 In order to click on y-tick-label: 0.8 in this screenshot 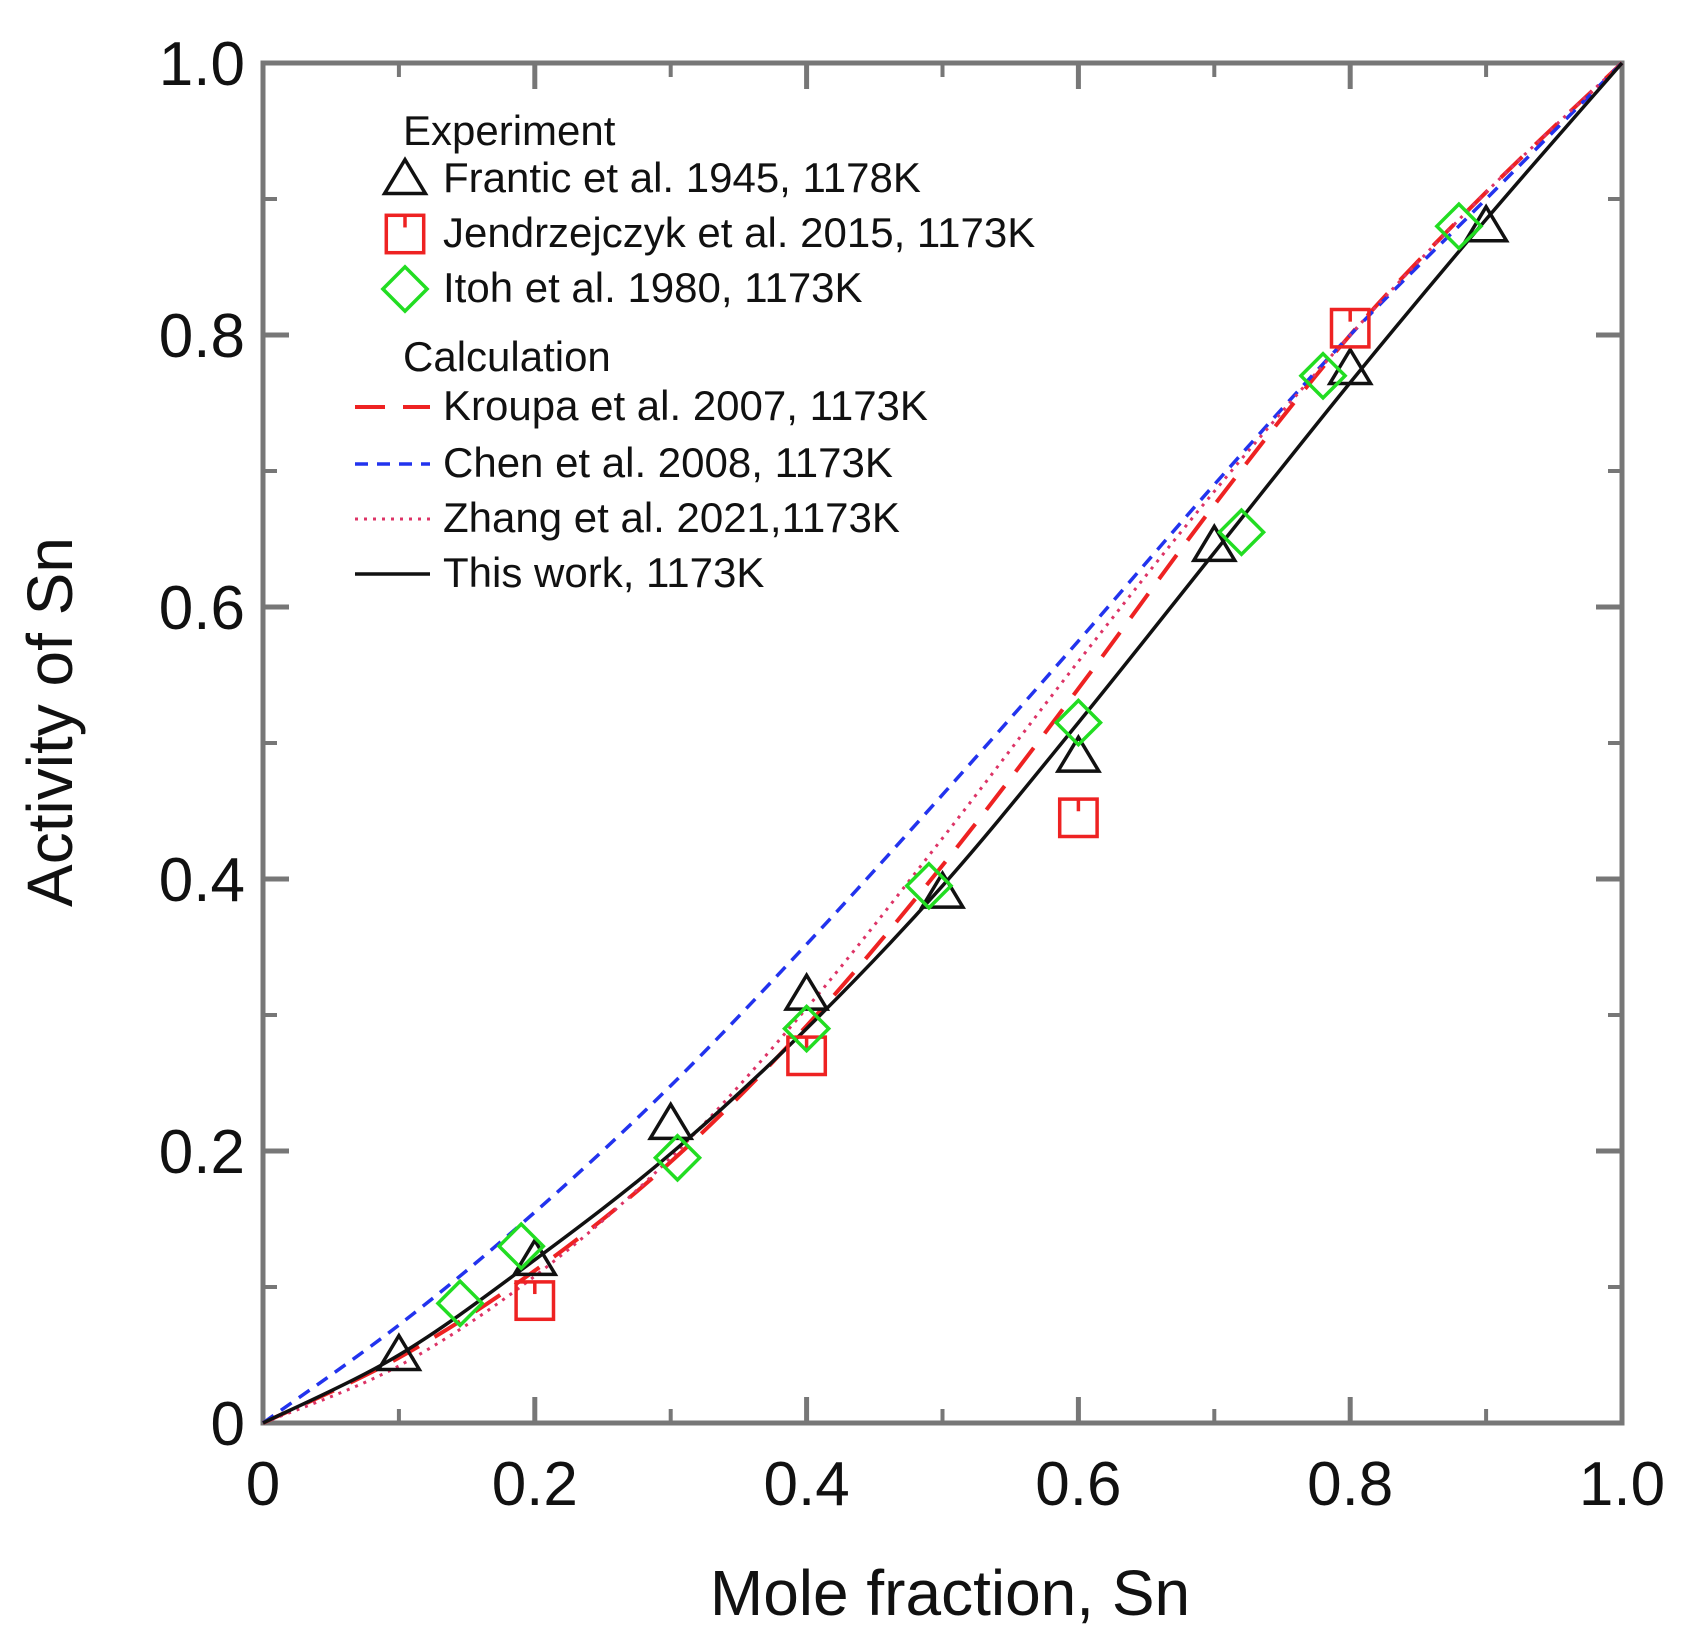, I will do `click(202, 336)`.